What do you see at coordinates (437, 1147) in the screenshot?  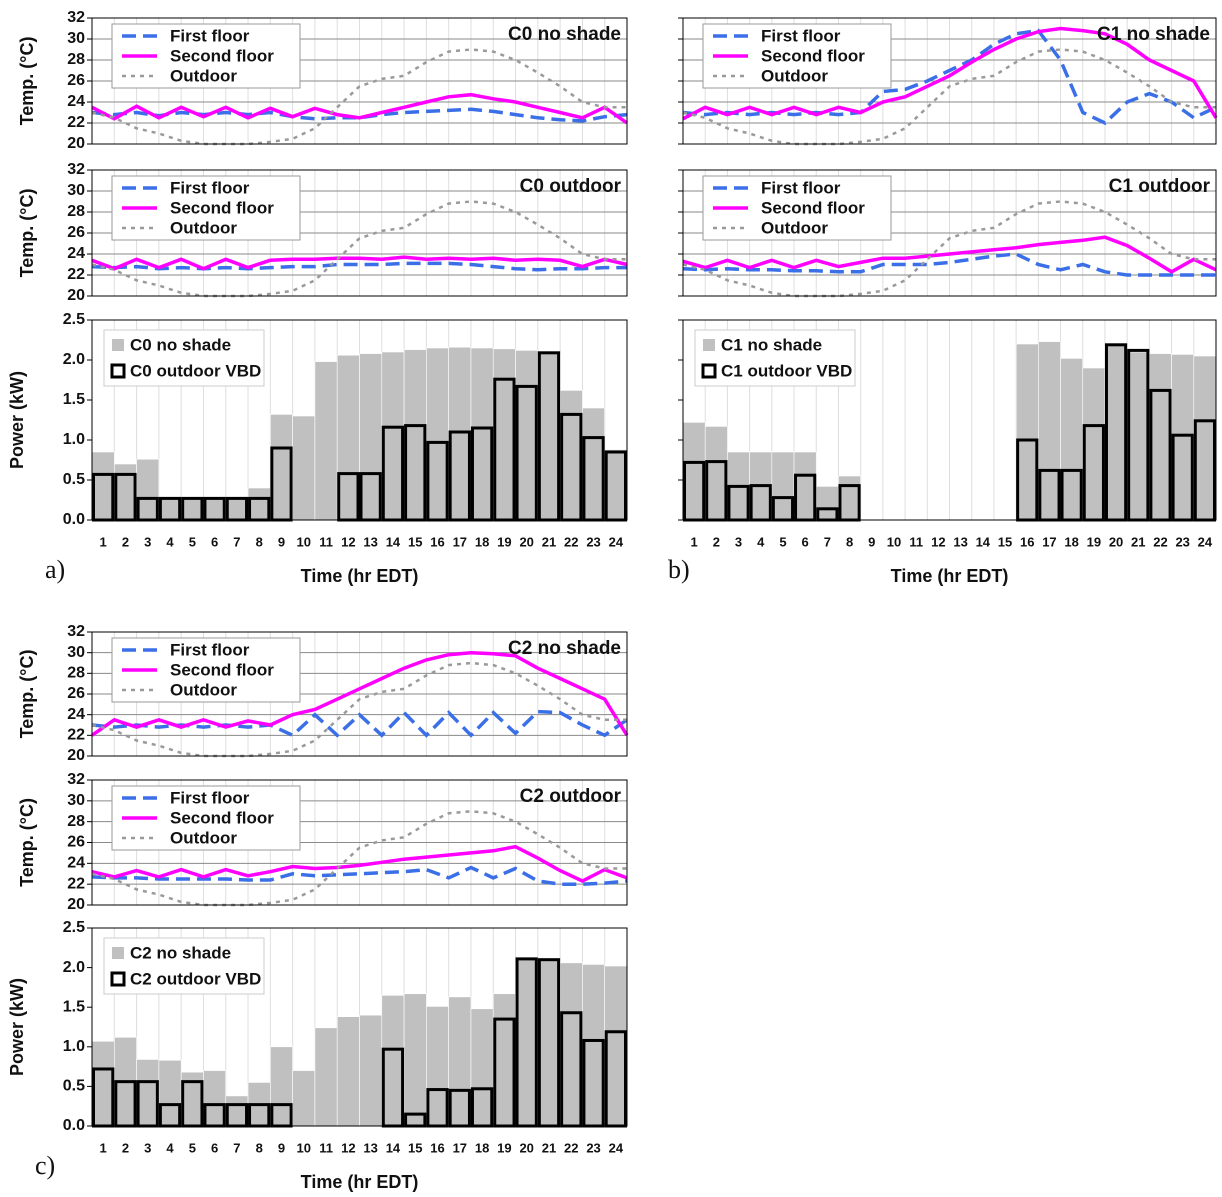 I see `x-tick-label: 16` at bounding box center [437, 1147].